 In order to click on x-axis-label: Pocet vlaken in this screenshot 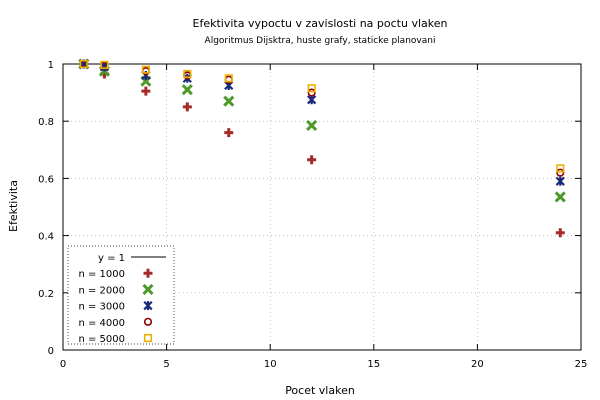, I will do `click(320, 390)`.